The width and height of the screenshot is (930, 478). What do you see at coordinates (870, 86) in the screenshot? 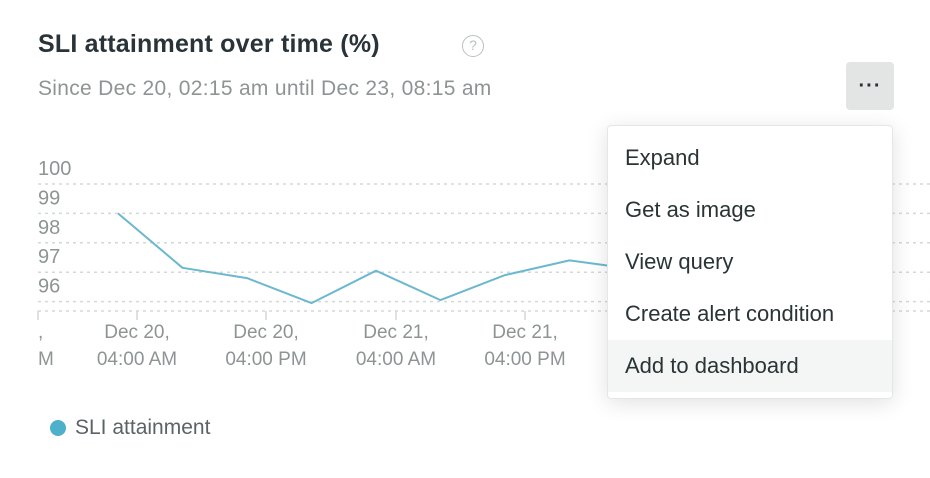
I see `more-options-button: ···` at bounding box center [870, 86].